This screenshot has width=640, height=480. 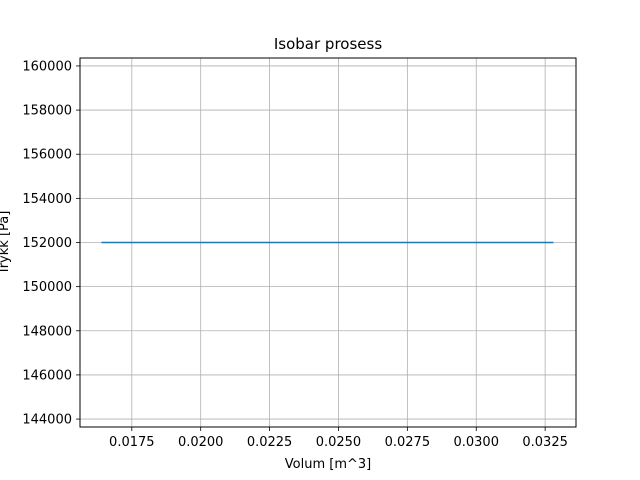 What do you see at coordinates (328, 464) in the screenshot?
I see `x-axis-label: Volum [m^3]` at bounding box center [328, 464].